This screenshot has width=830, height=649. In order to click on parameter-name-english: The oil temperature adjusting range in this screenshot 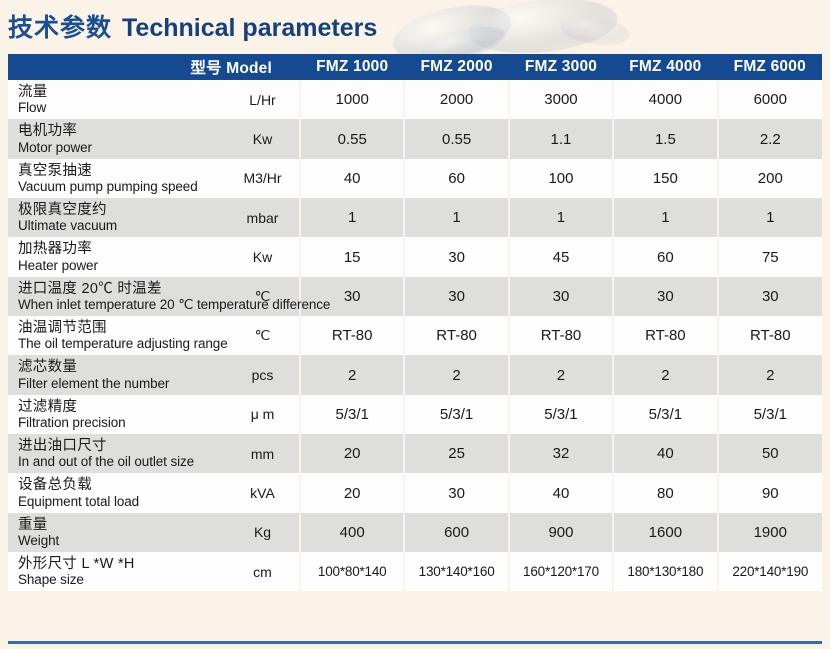, I will do `click(123, 344)`.